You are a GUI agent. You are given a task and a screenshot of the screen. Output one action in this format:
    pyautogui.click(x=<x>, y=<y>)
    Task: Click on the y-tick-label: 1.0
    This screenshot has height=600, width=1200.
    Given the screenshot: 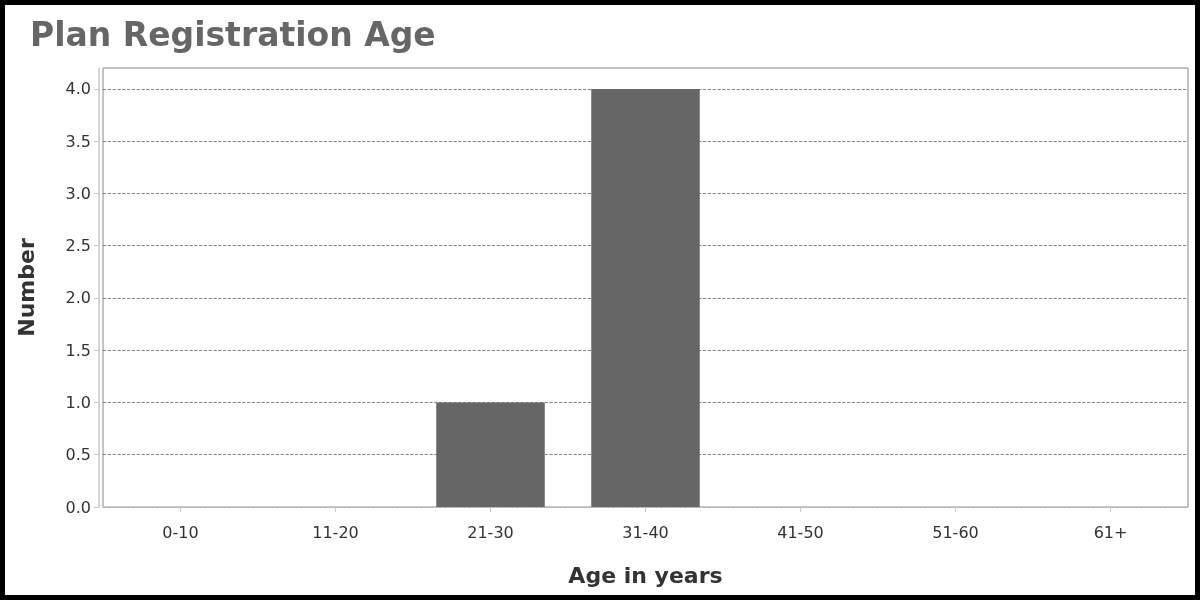 What is the action you would take?
    pyautogui.click(x=78, y=402)
    